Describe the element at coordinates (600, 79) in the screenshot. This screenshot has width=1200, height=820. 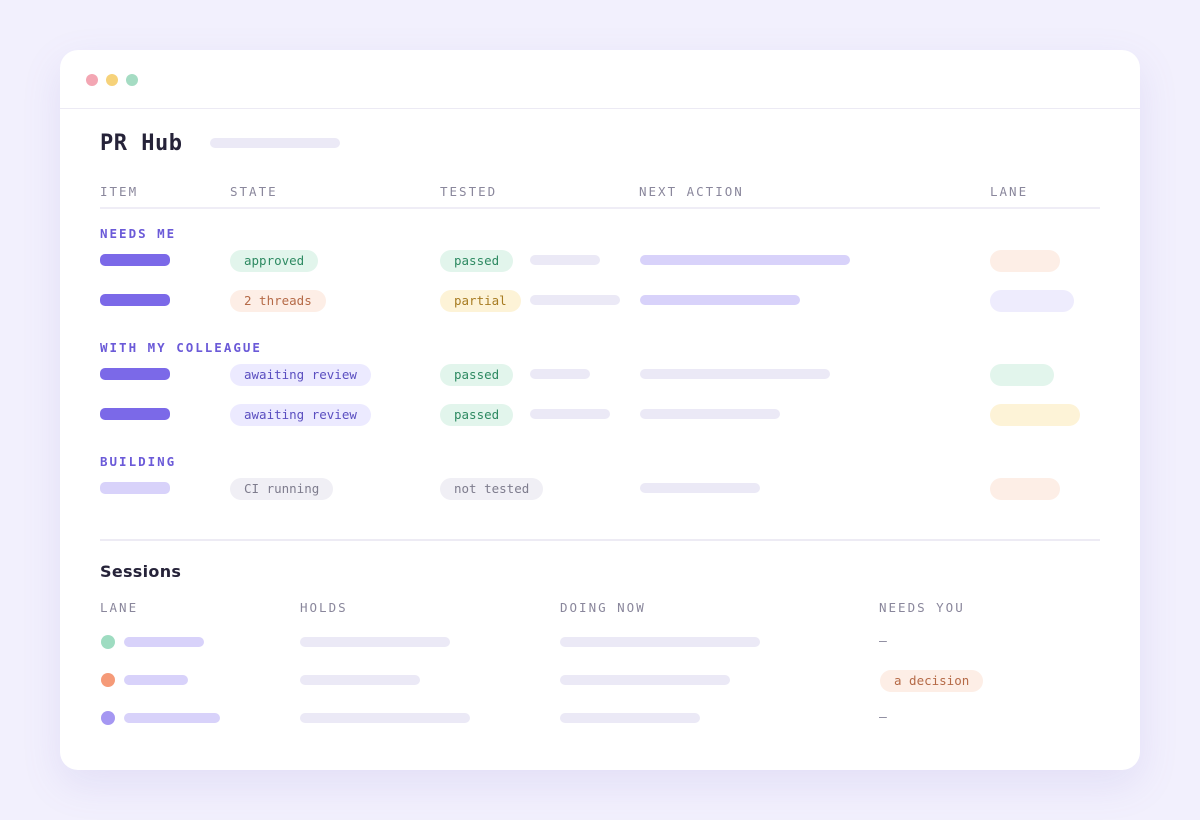
I see `window-titlebar` at that location.